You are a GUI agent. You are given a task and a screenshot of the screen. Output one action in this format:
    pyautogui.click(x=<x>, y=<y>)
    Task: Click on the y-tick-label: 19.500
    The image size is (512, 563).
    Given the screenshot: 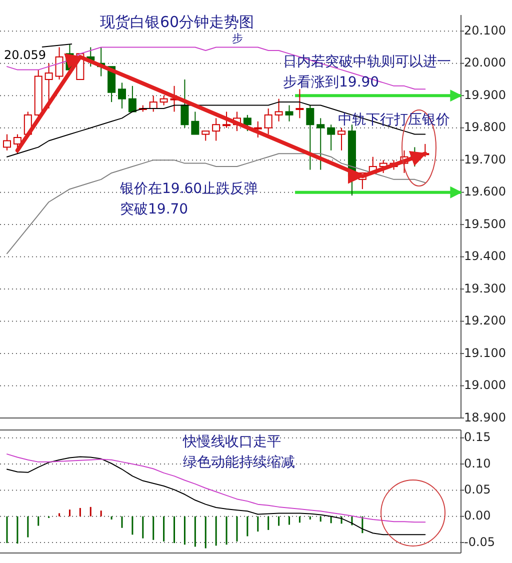 What is the action you would take?
    pyautogui.click(x=485, y=223)
    